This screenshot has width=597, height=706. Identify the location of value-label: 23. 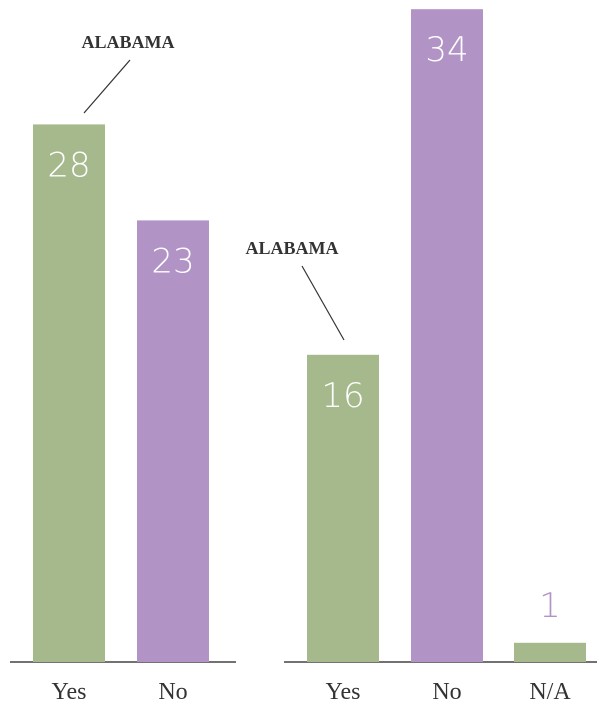
(172, 261).